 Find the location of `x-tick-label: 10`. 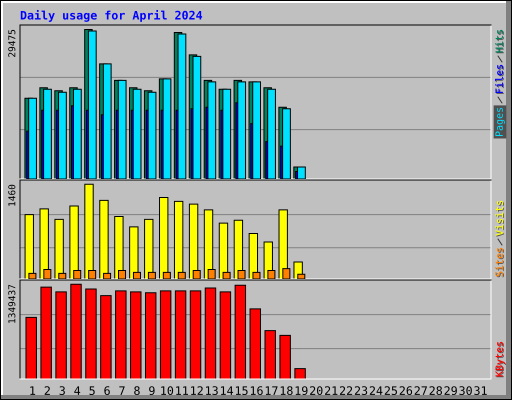

x-tick-label: 10 is located at coordinates (167, 391).